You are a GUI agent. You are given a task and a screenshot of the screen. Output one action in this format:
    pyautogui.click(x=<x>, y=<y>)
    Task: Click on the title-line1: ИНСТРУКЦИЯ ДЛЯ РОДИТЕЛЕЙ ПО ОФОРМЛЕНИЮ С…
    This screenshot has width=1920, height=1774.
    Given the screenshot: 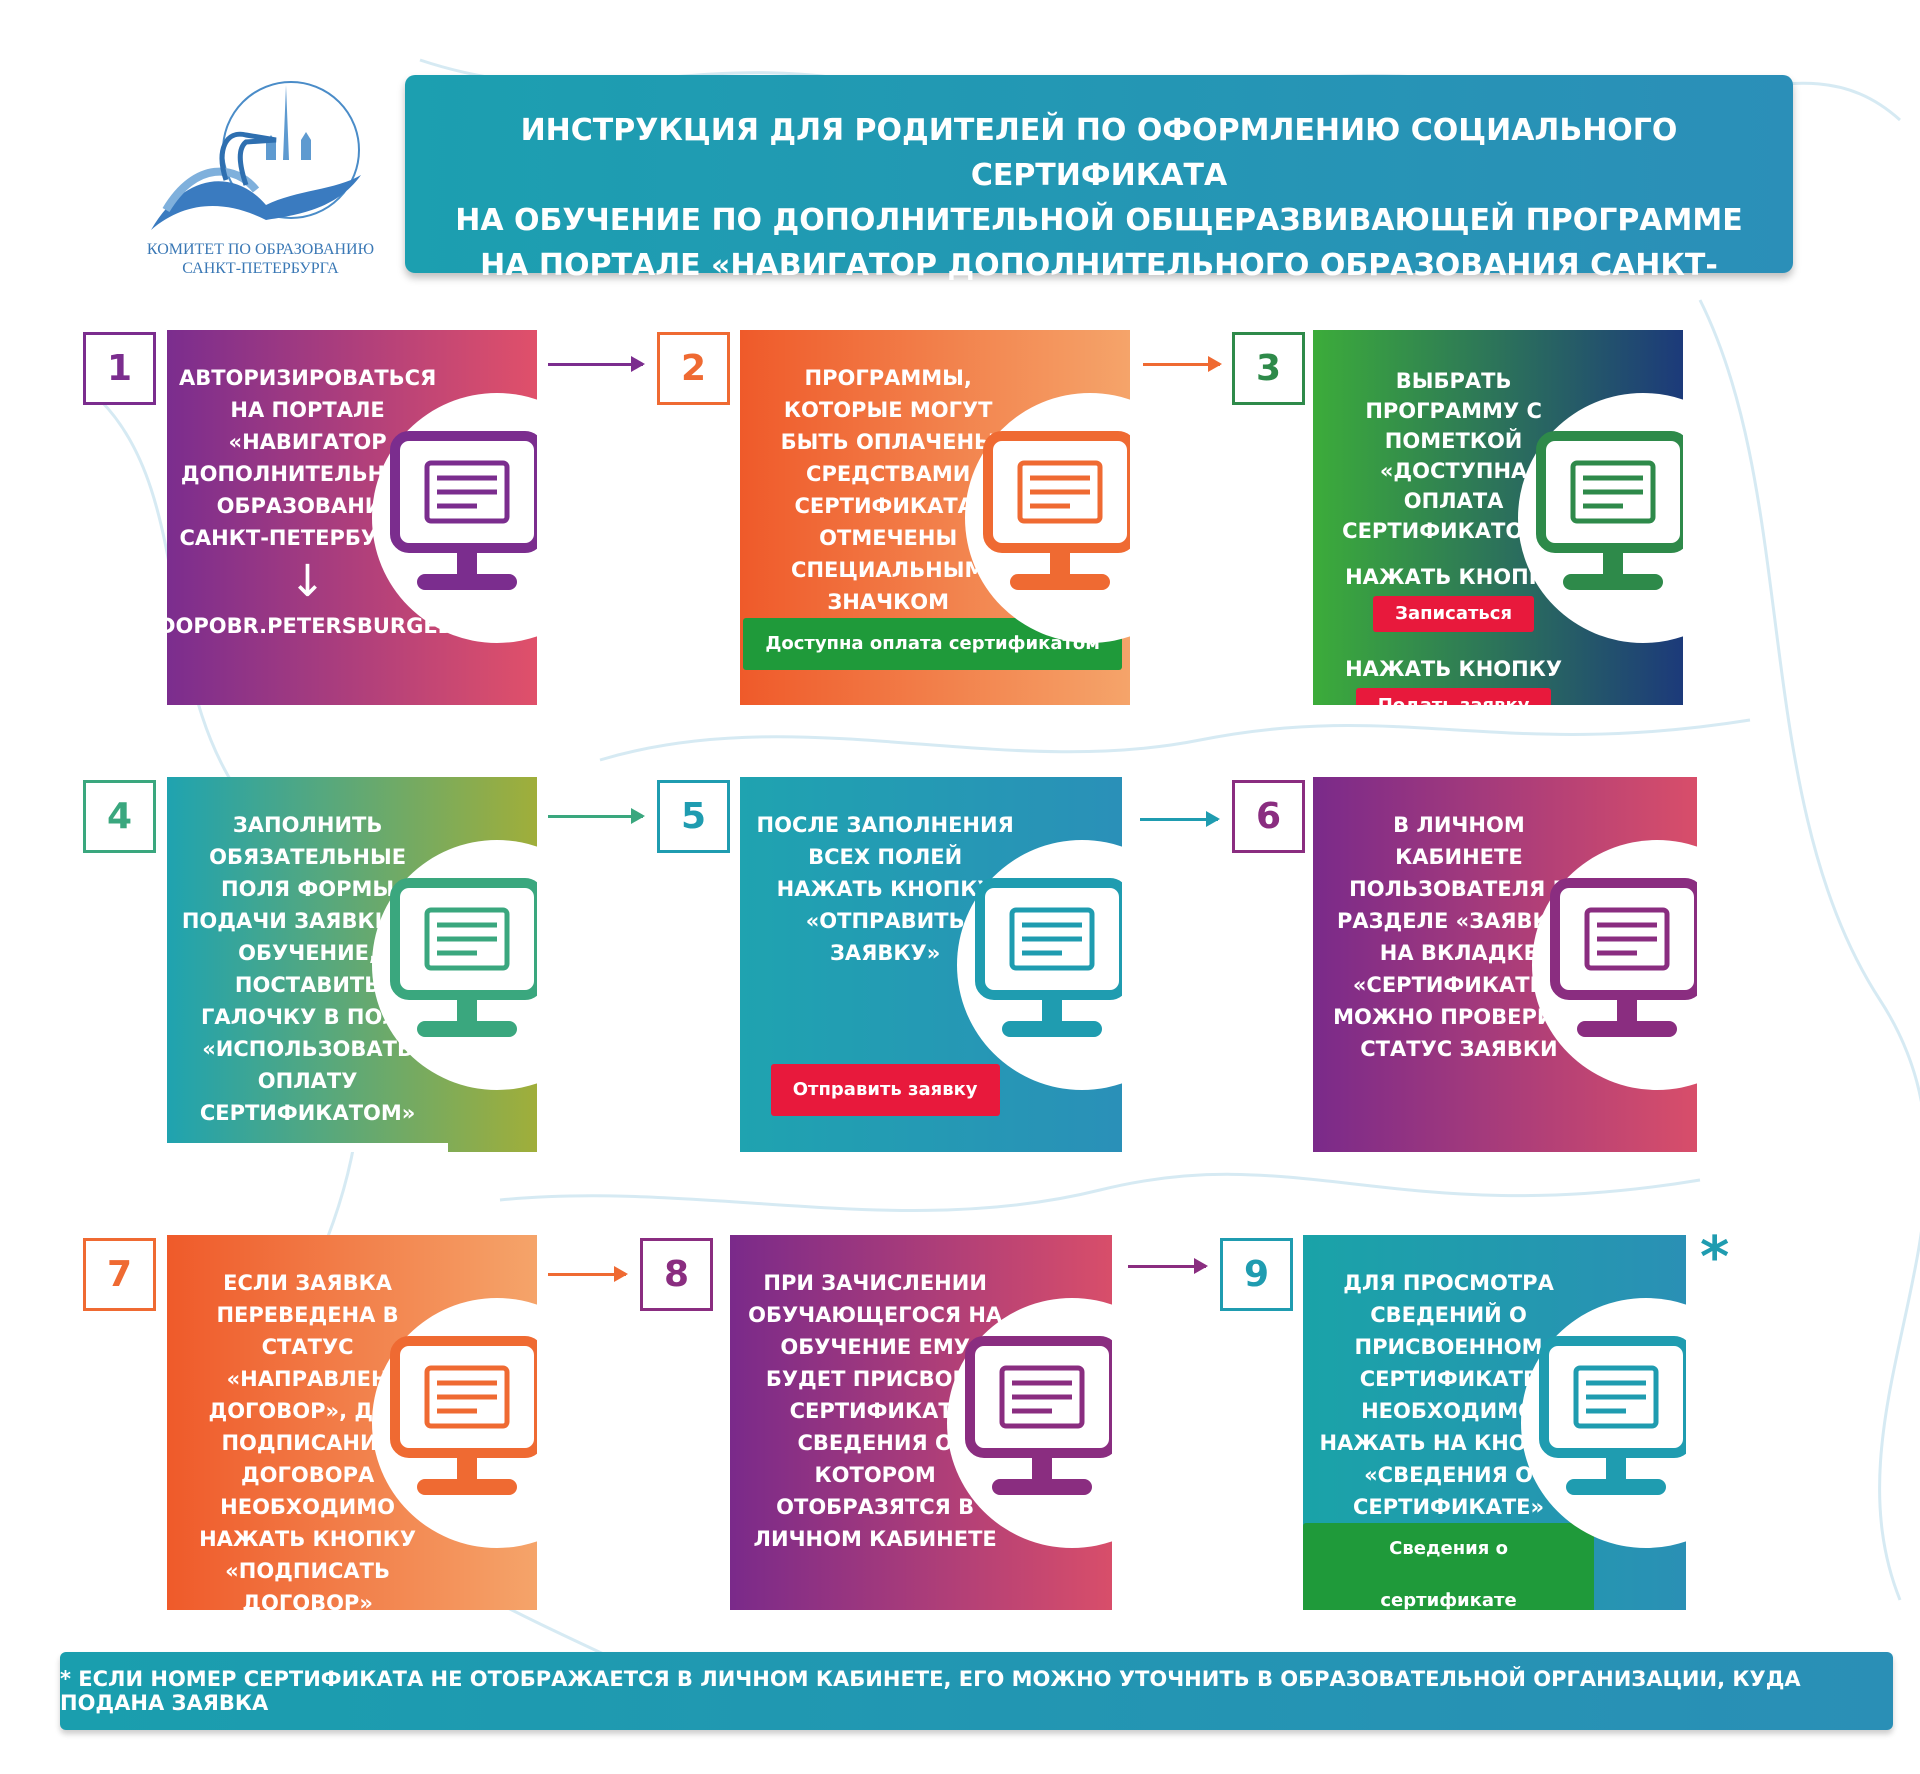 What is the action you would take?
    pyautogui.click(x=1099, y=153)
    